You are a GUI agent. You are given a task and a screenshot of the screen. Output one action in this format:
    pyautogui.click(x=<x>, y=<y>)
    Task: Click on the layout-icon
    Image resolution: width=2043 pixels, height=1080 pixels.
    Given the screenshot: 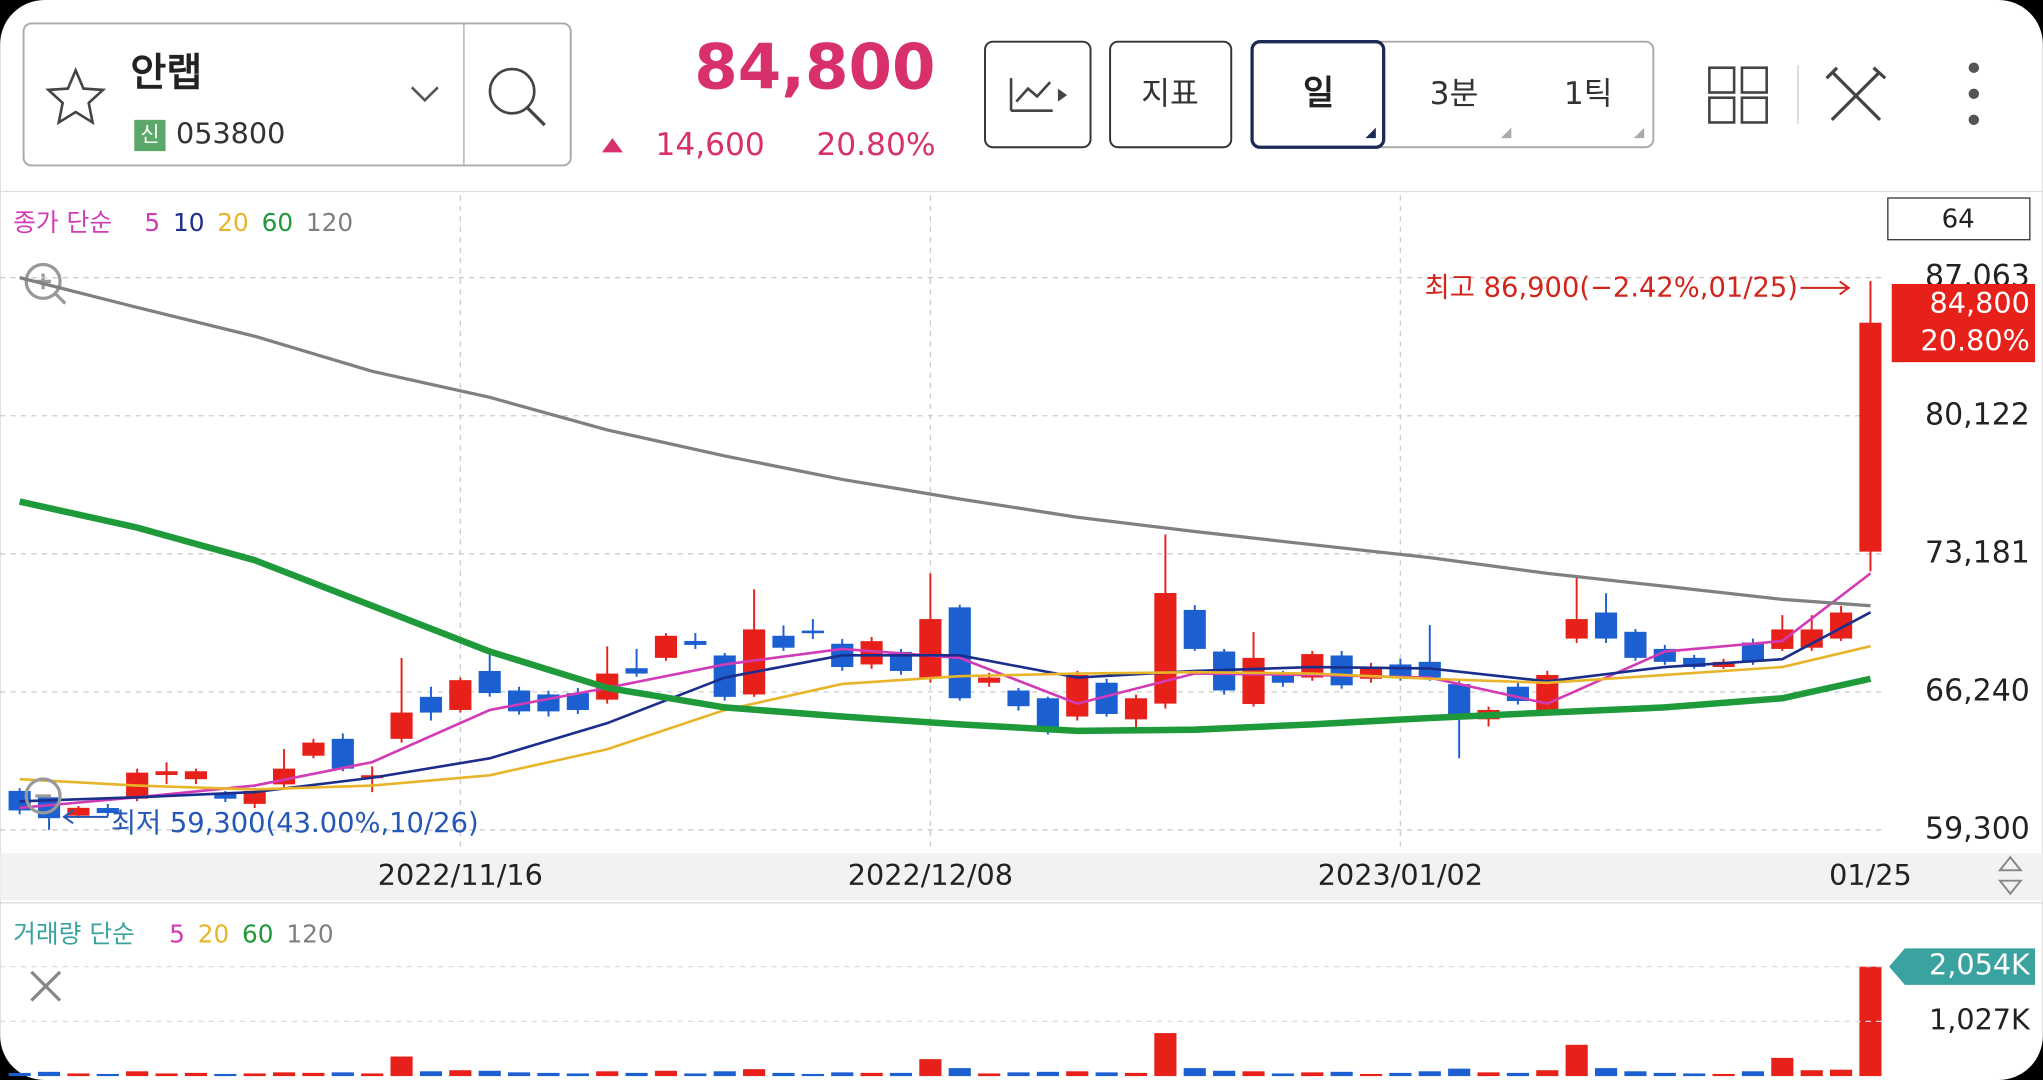 What is the action you would take?
    pyautogui.click(x=1738, y=95)
    